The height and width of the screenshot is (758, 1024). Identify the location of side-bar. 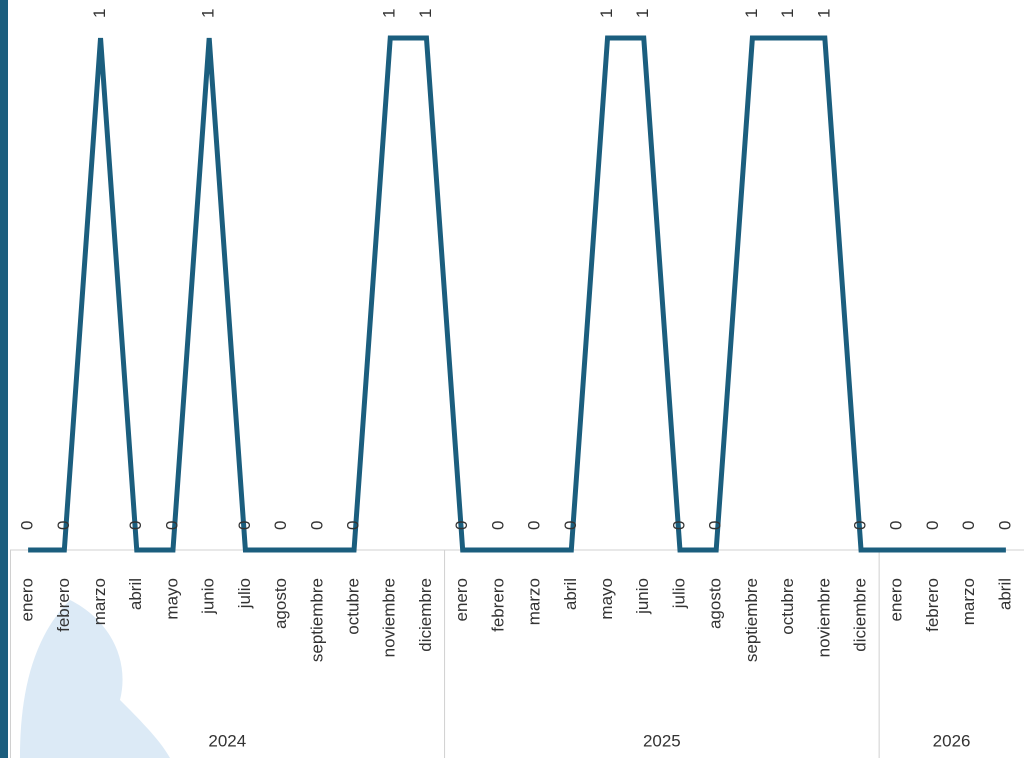
(4, 379).